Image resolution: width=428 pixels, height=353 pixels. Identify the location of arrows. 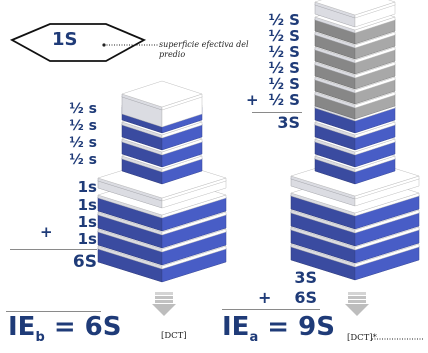
(260, 304).